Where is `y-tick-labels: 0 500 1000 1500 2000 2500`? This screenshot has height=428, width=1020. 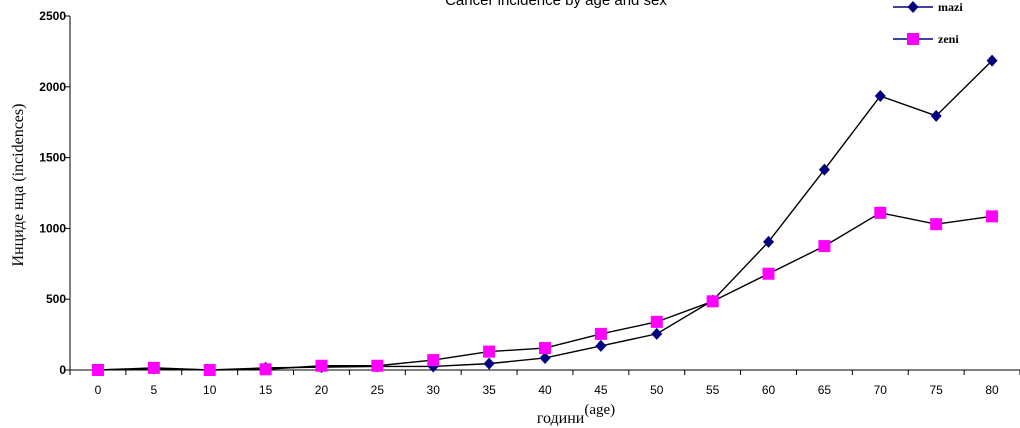 y-tick-labels: 0 500 1000 1500 2000 2500 is located at coordinates (54, 193).